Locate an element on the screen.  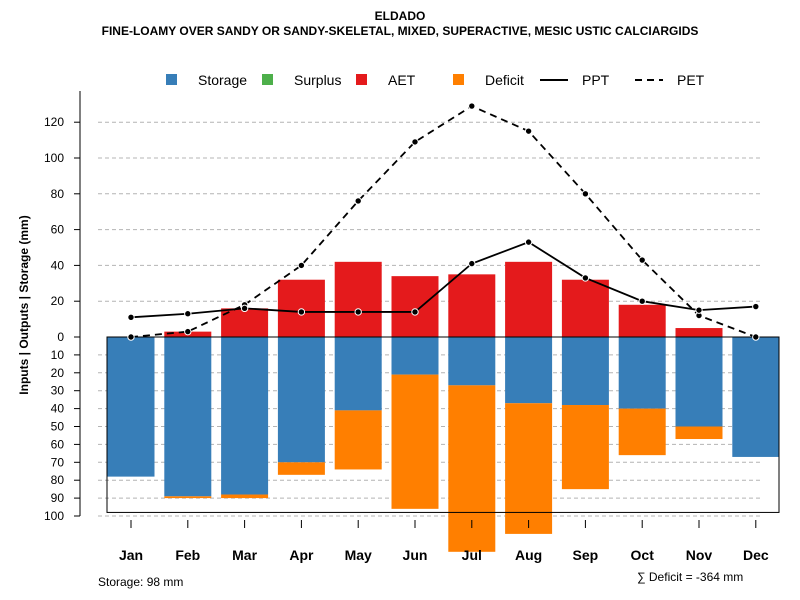
x-tick-label: Dec is located at coordinates (756, 555).